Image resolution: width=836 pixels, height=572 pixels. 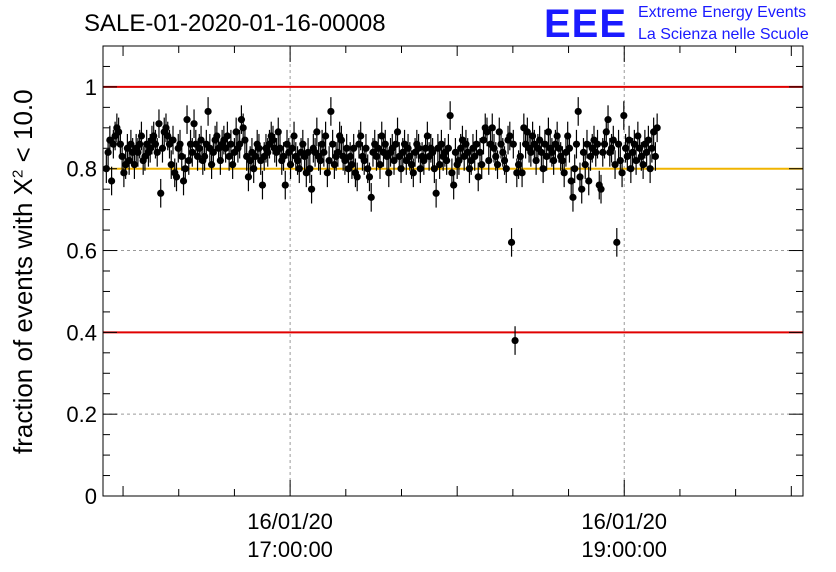 What do you see at coordinates (586, 24) in the screenshot?
I see `eee-logo-mark: EEE` at bounding box center [586, 24].